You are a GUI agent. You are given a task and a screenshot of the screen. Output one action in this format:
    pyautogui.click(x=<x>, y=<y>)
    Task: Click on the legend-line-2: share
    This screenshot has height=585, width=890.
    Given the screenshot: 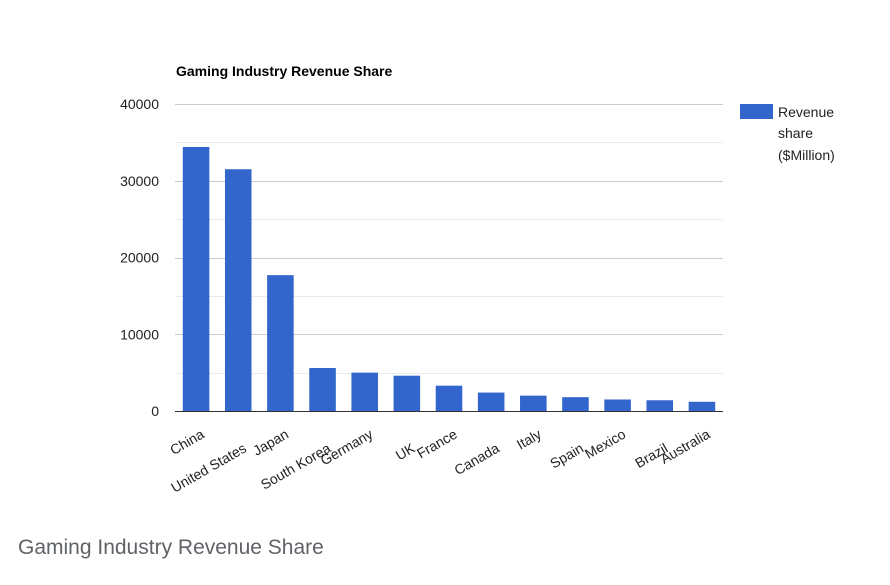 What is the action you would take?
    pyautogui.click(x=795, y=133)
    